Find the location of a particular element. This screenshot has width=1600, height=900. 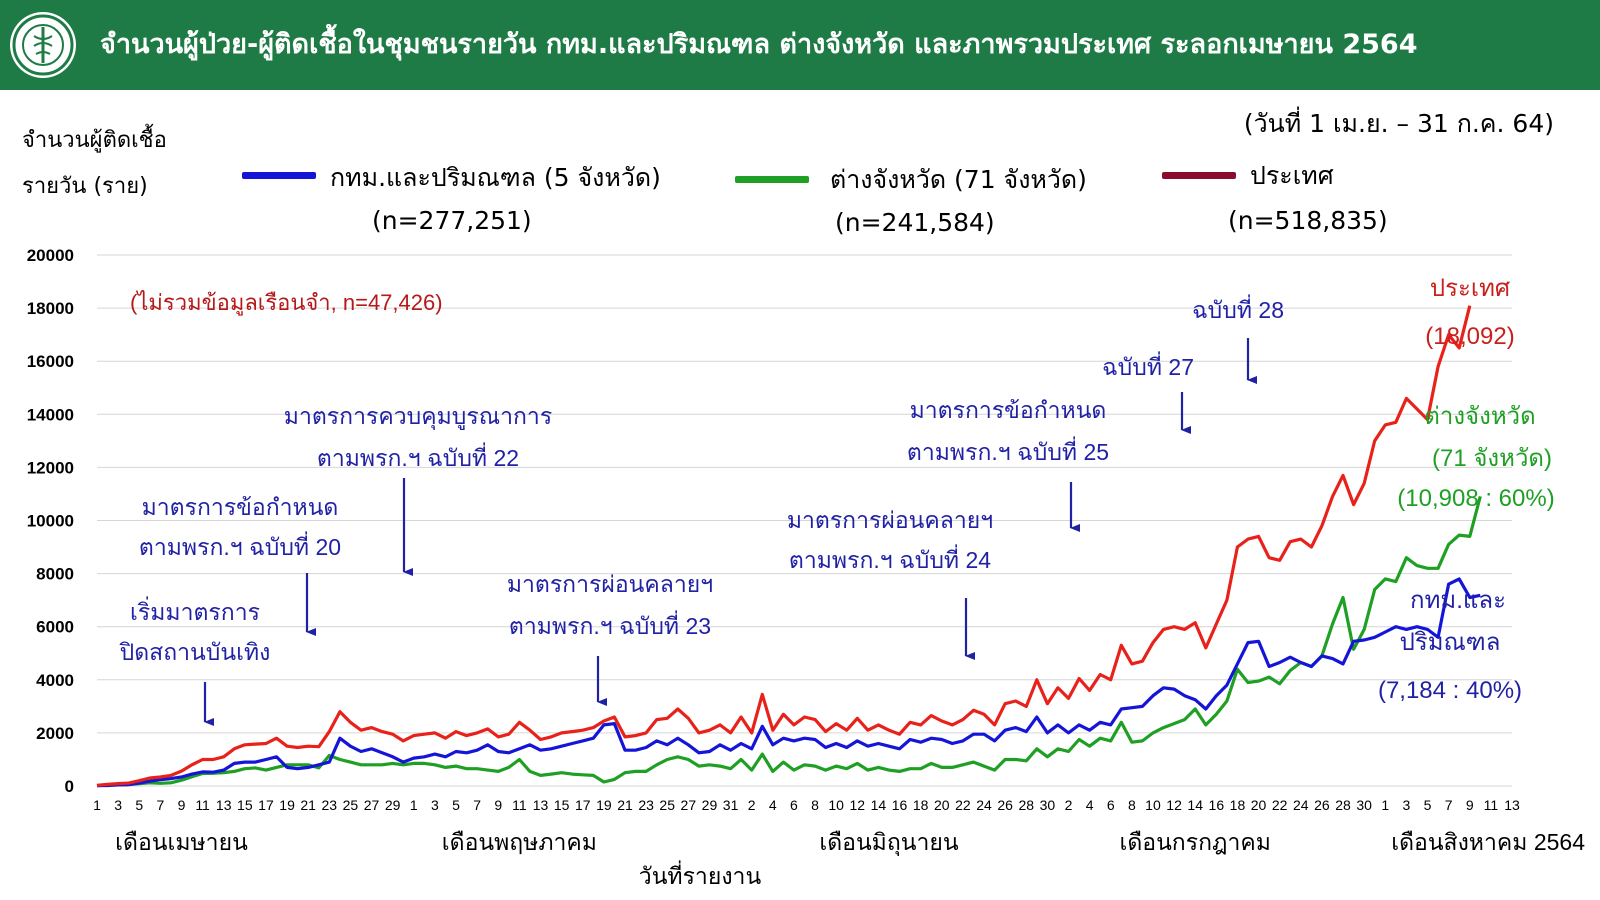

legend-label-bkk: กทม.และปริมณฑล (5 จังหวัด) is located at coordinates (495, 177).